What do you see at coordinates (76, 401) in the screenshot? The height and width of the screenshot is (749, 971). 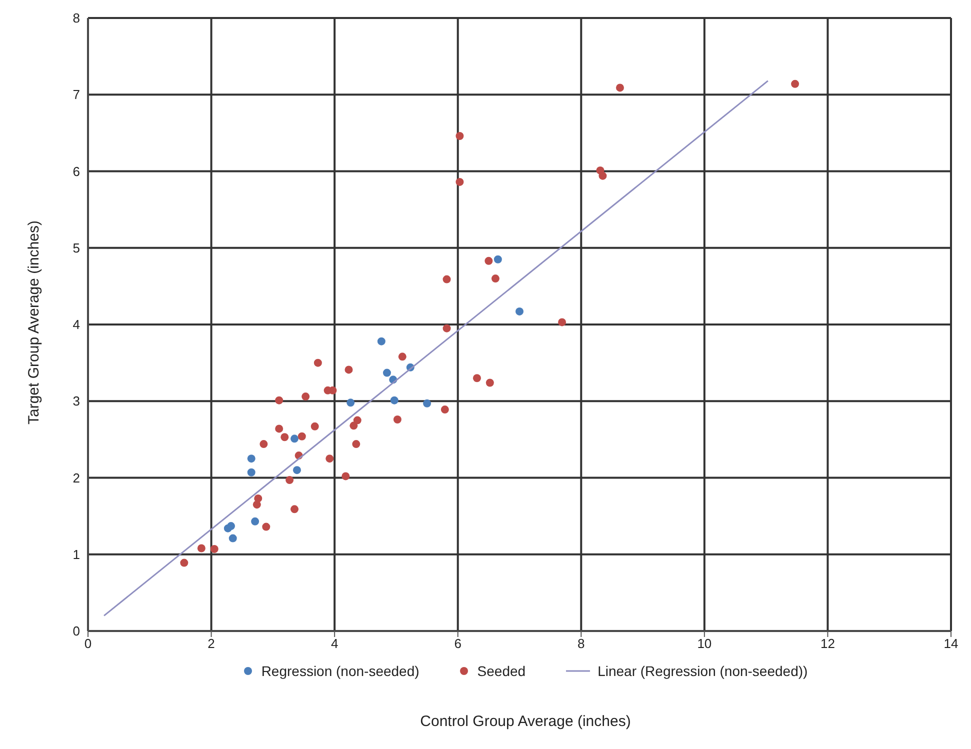 I see `y-tick-label: 3` at bounding box center [76, 401].